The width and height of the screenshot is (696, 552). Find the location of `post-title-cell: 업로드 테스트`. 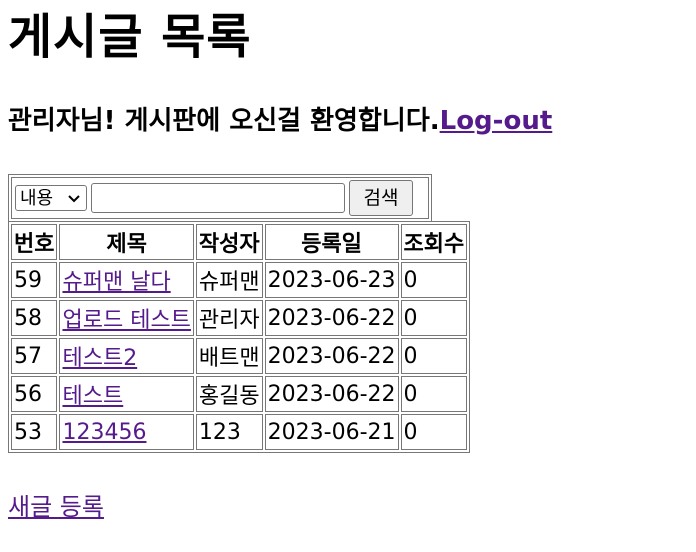

post-title-cell: 업로드 테스트 is located at coordinates (126, 318).